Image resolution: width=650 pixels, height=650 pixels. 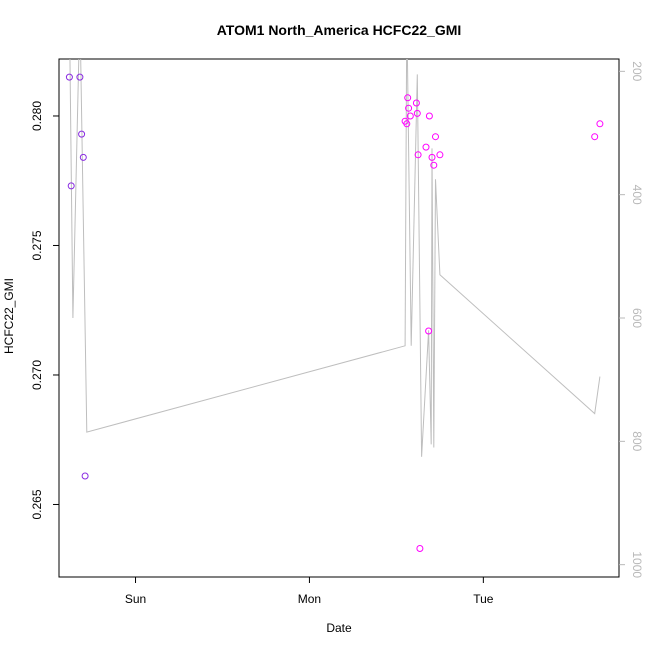 What do you see at coordinates (637, 318) in the screenshot?
I see `y2-tick-label: 600` at bounding box center [637, 318].